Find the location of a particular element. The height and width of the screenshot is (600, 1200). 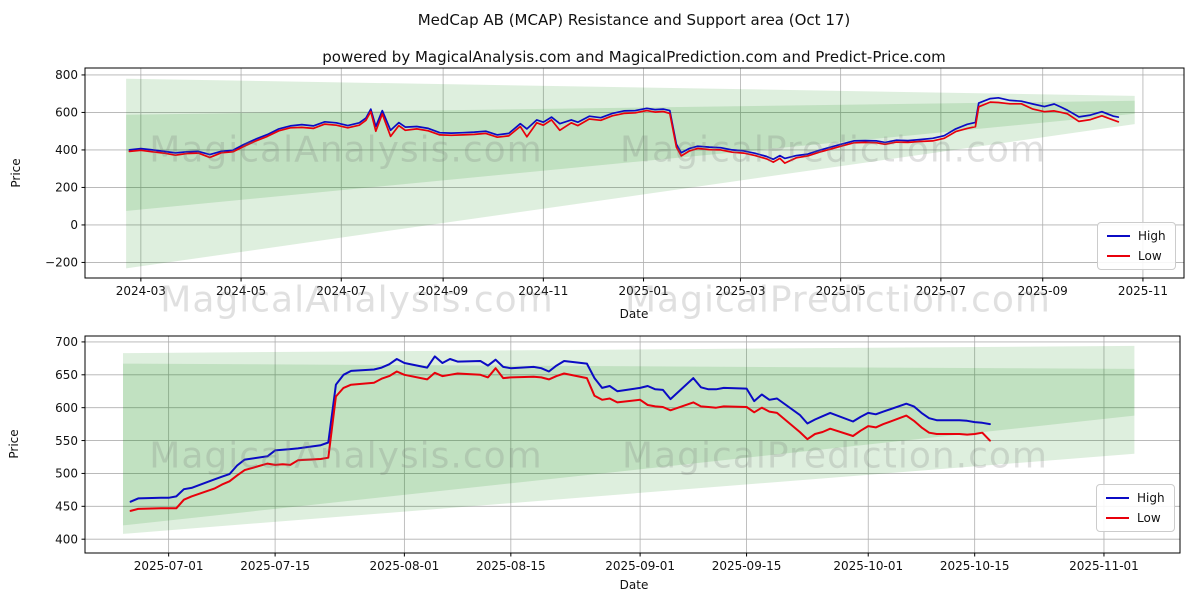

x-tick-label: 2024-05 is located at coordinates (241, 291).